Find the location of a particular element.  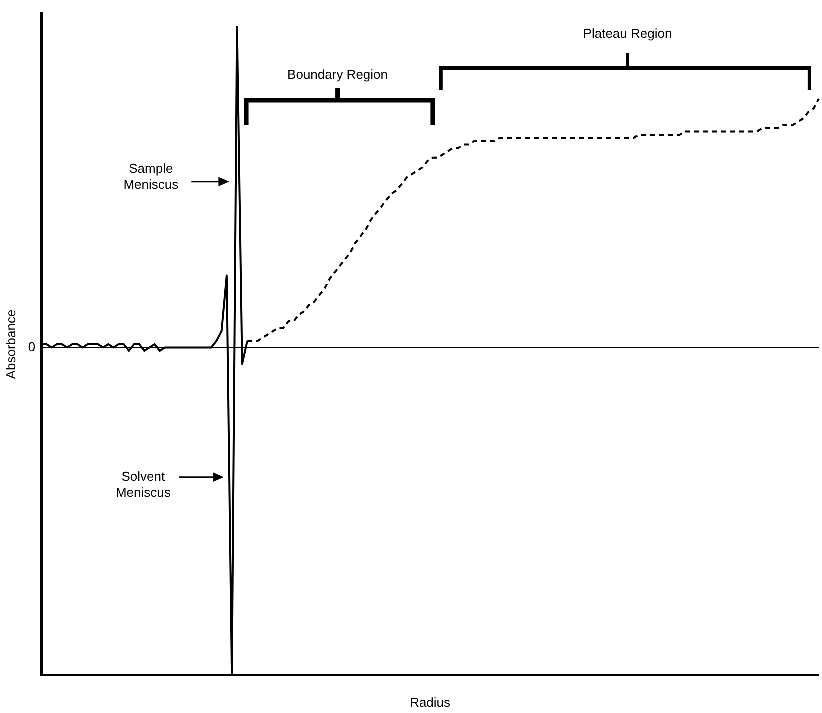

annotation: Solvent Meniscus is located at coordinates (143, 484).